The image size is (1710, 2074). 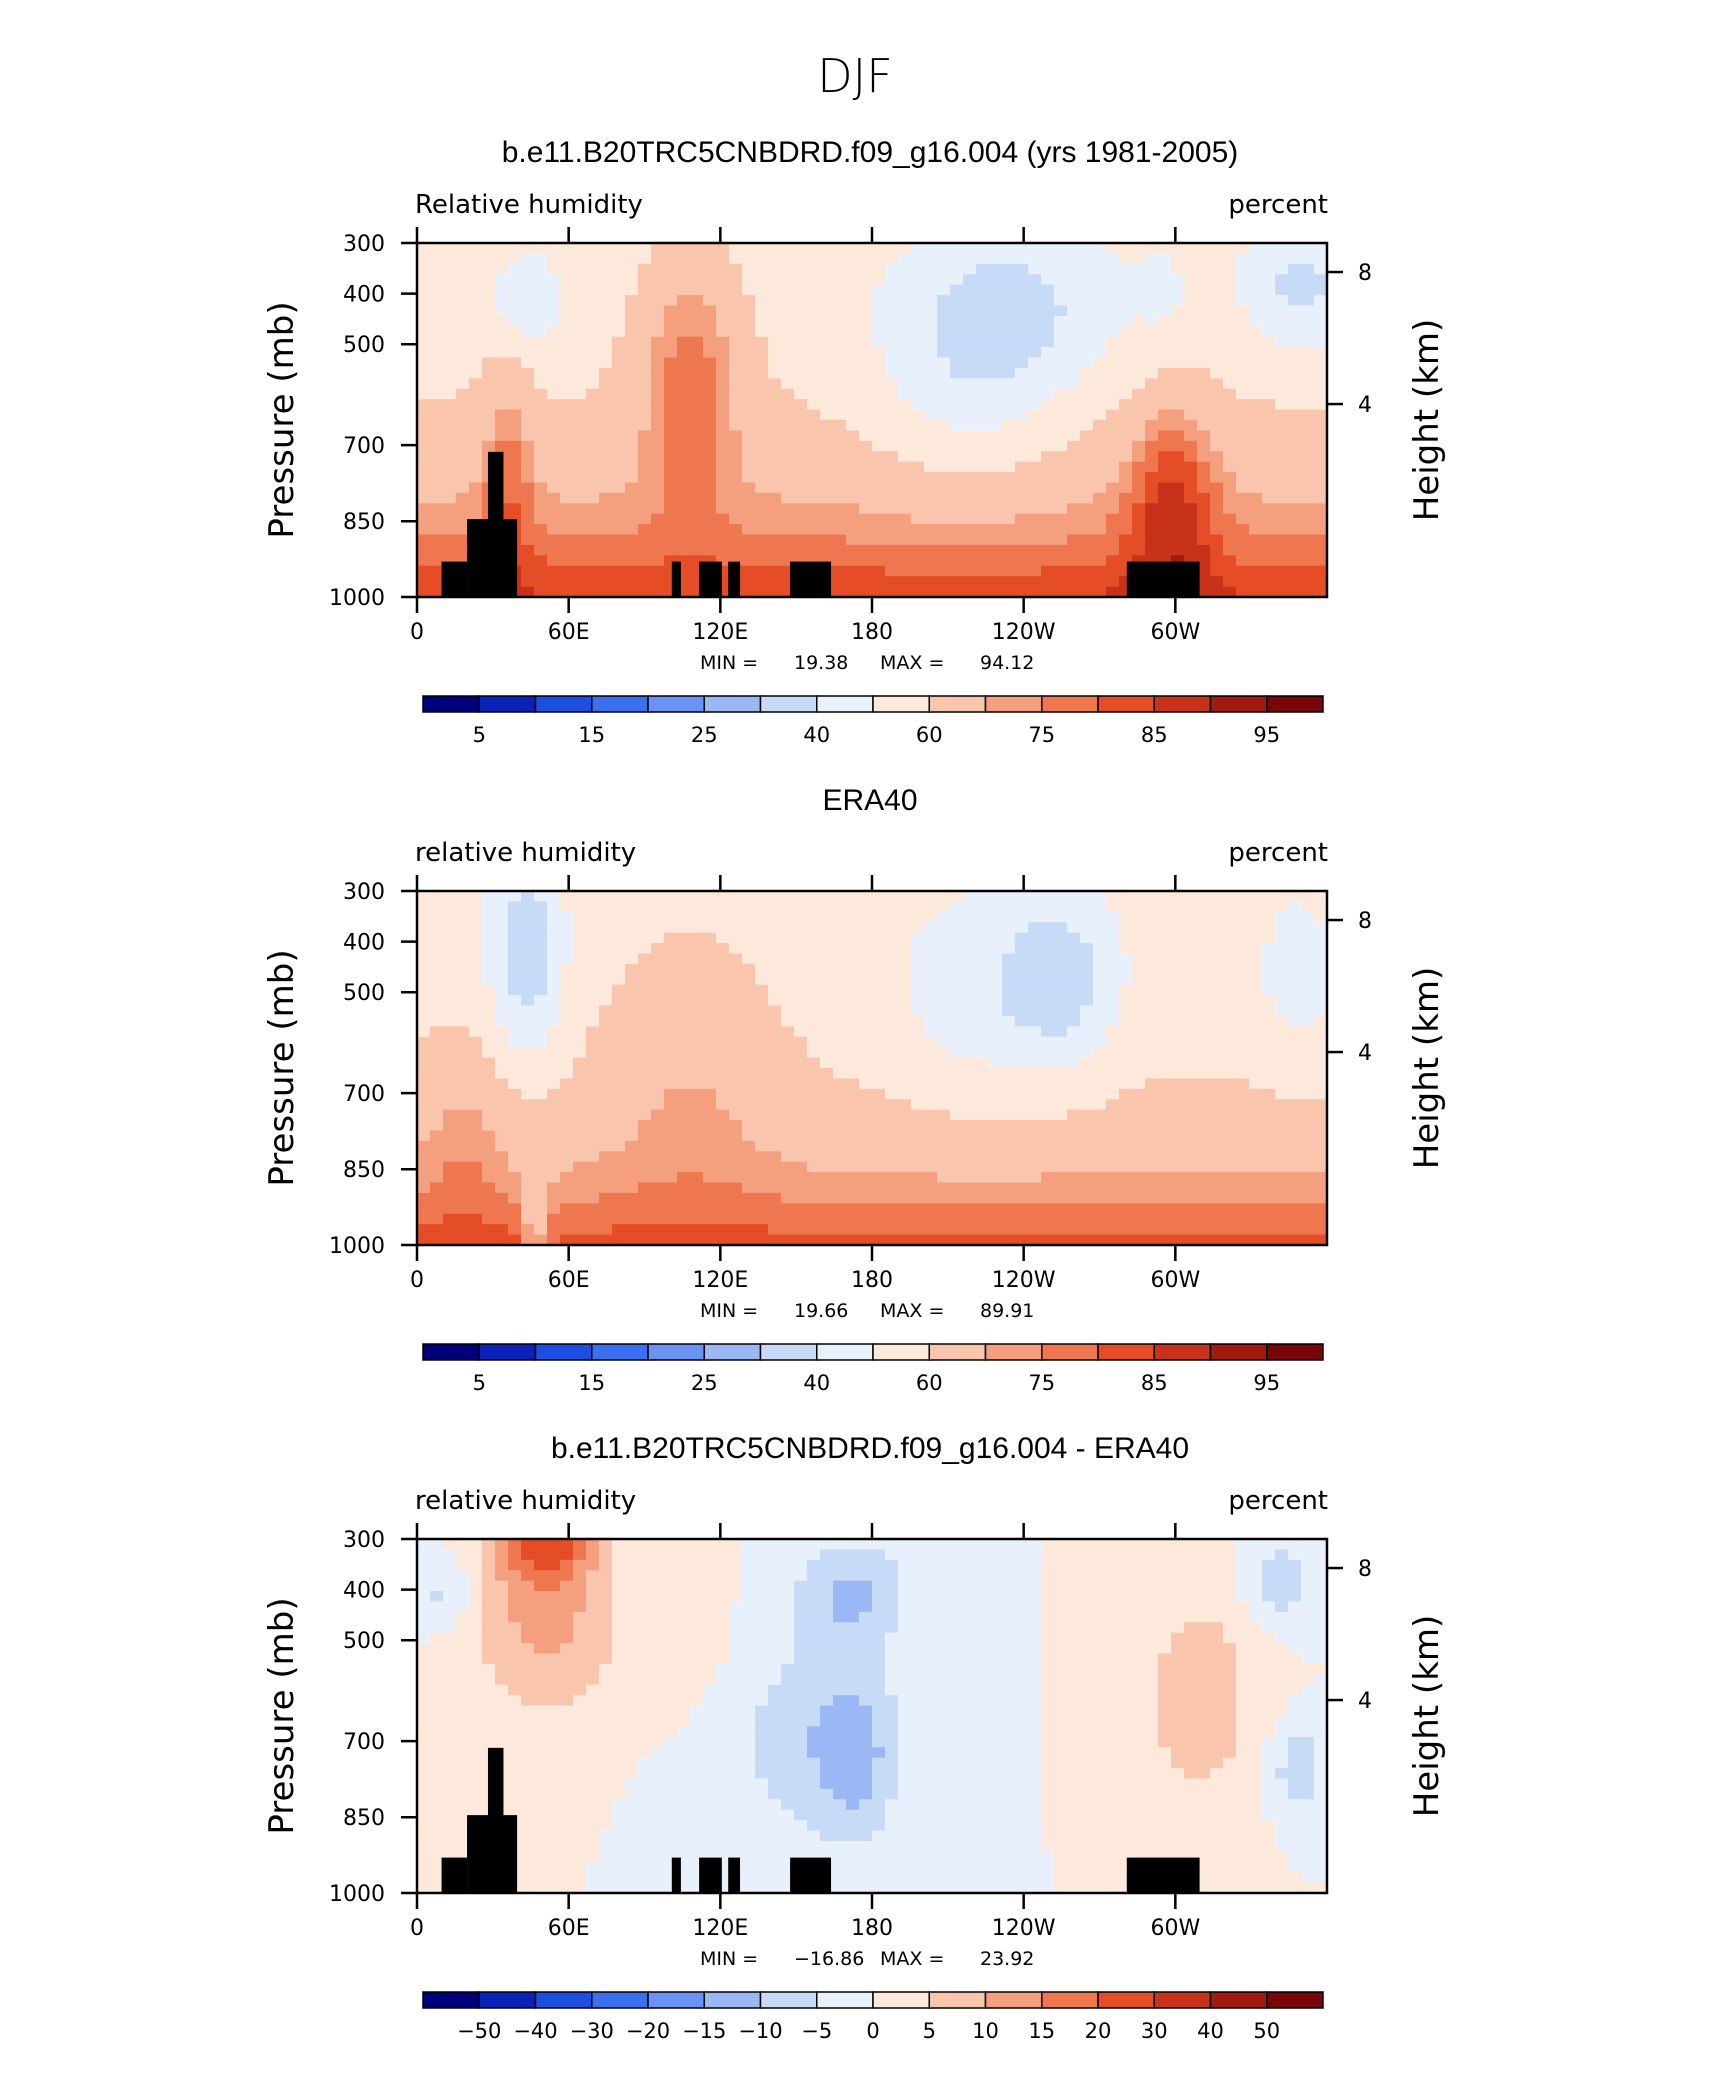 I want to click on colorbar-swatch, so click(x=676, y=704).